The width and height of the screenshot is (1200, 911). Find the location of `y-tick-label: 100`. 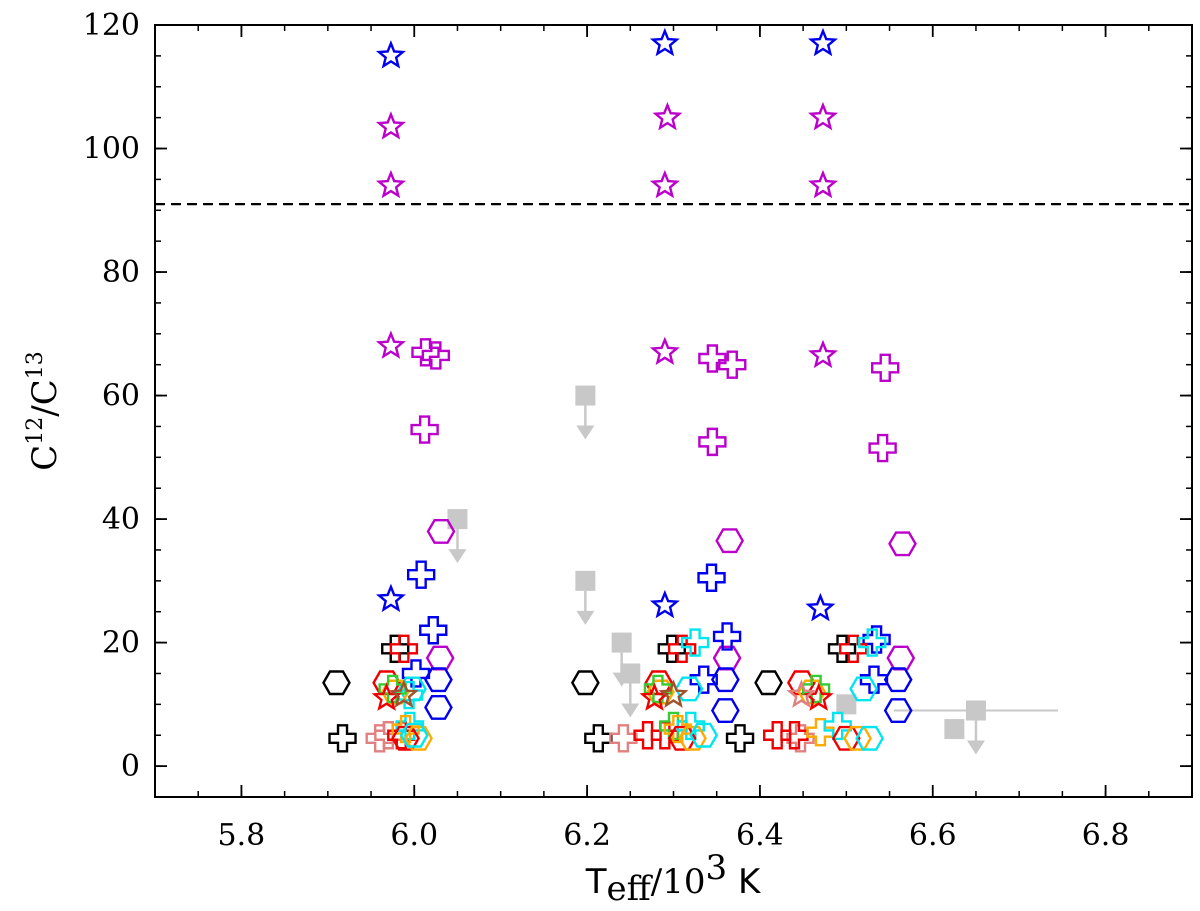

y-tick-label: 100 is located at coordinates (111, 149).